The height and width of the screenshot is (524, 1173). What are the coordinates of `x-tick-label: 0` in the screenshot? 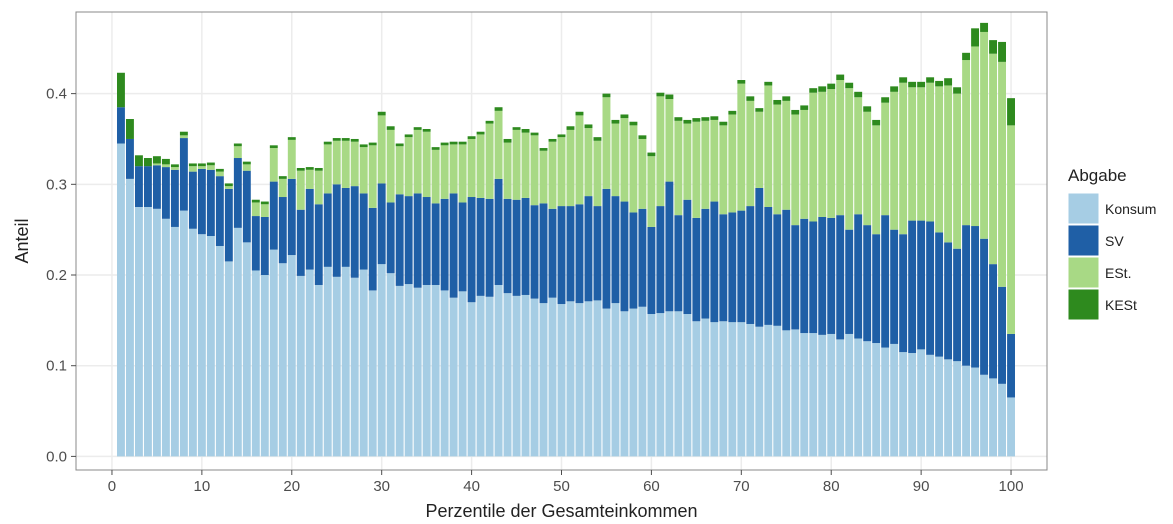 It's located at (112, 486).